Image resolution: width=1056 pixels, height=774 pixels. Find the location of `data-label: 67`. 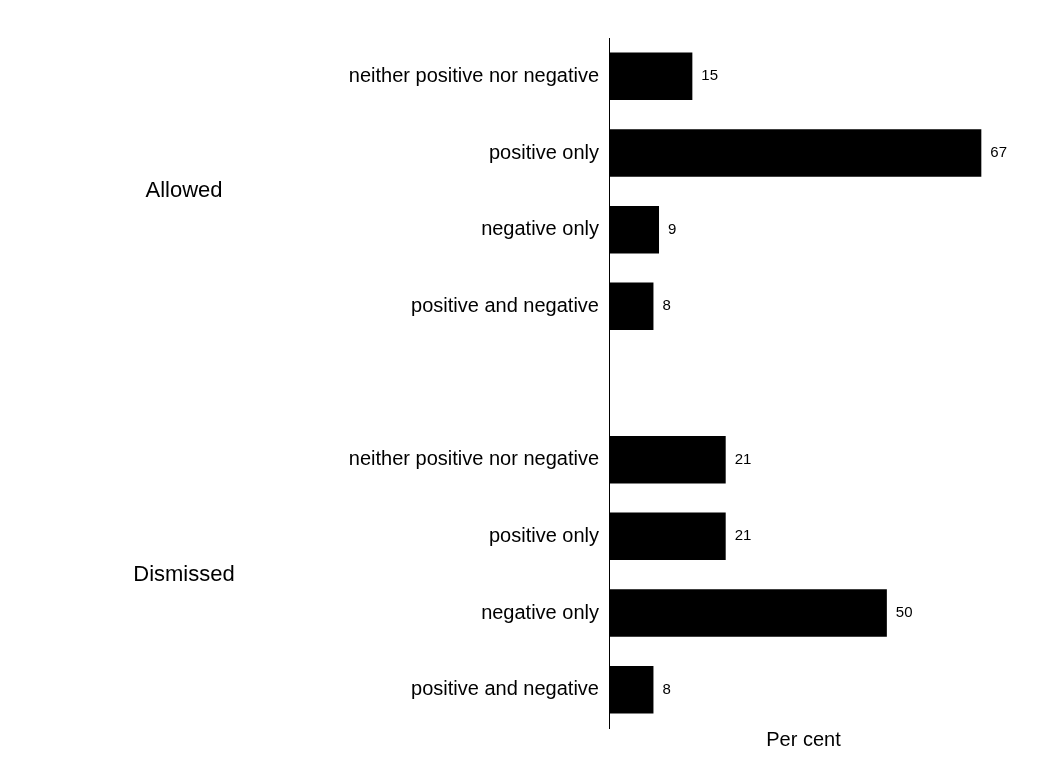

data-label: 67 is located at coordinates (999, 152).